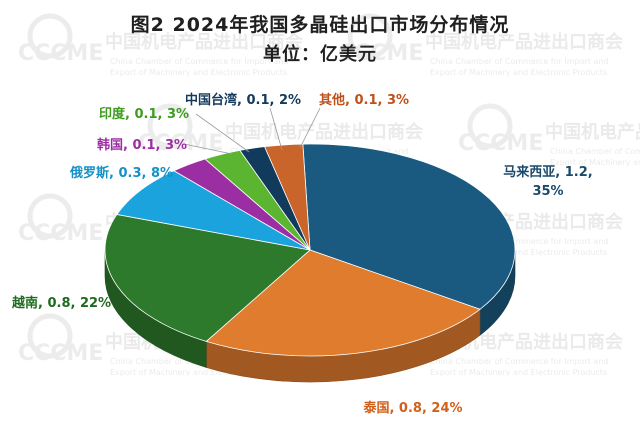 This screenshot has height=428, width=640. I want to click on data-label-印度: 印度, 0.1, 3%, so click(144, 114).